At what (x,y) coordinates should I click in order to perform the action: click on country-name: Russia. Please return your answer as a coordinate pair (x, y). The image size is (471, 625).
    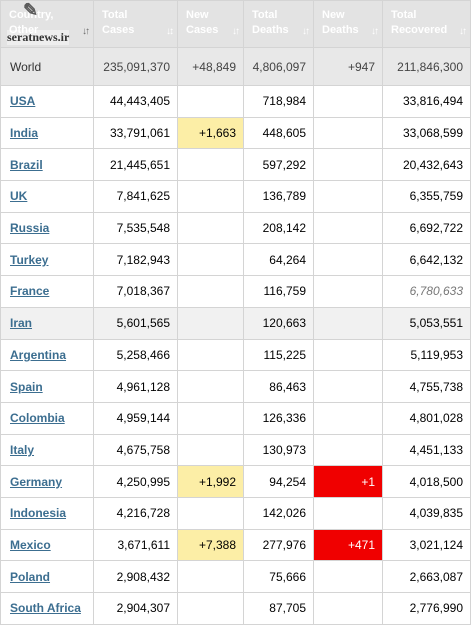
    Looking at the image, I should click on (47, 228).